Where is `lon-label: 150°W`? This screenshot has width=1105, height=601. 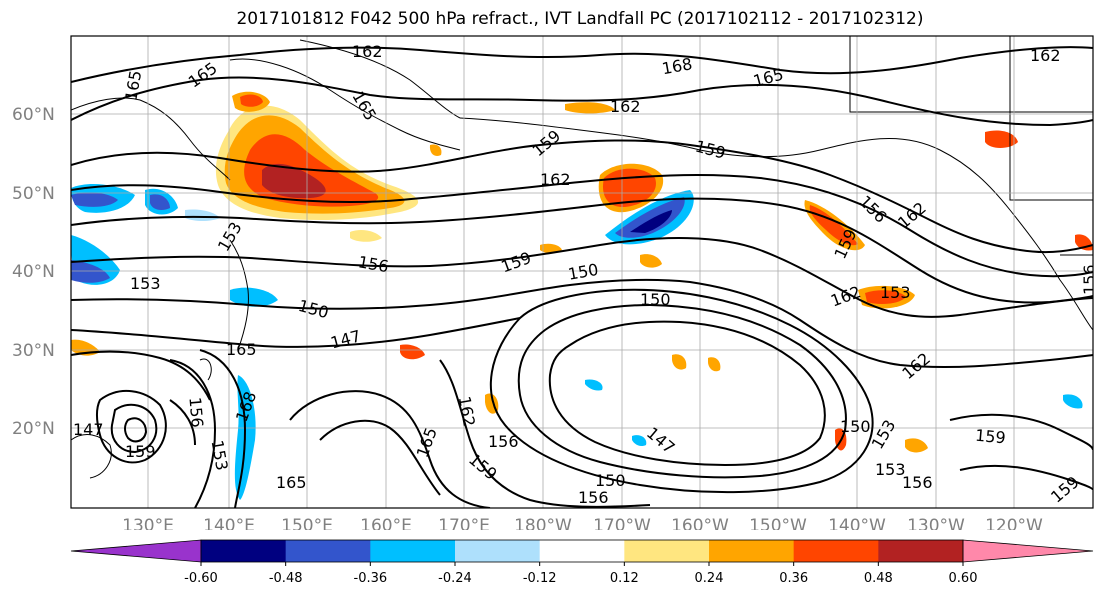 lon-label: 150°W is located at coordinates (778, 523).